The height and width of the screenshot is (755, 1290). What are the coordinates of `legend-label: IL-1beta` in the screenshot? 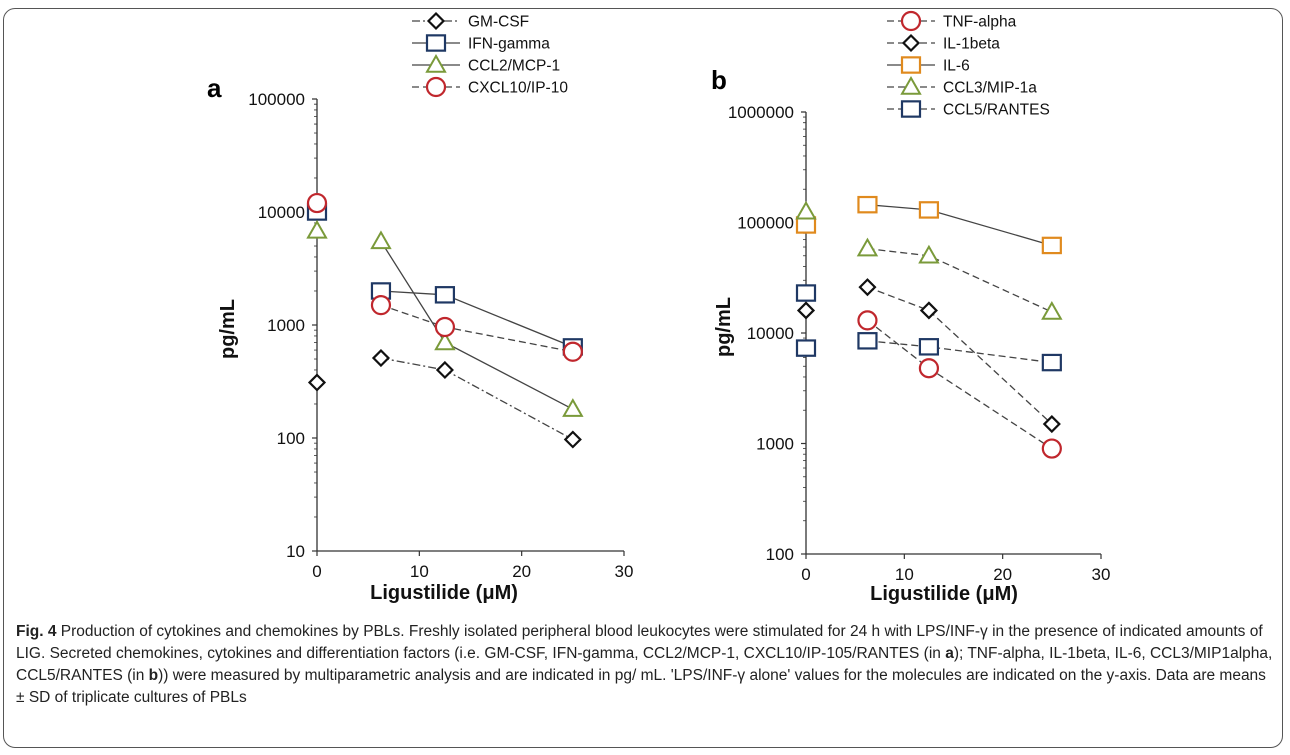 It's located at (971, 44).